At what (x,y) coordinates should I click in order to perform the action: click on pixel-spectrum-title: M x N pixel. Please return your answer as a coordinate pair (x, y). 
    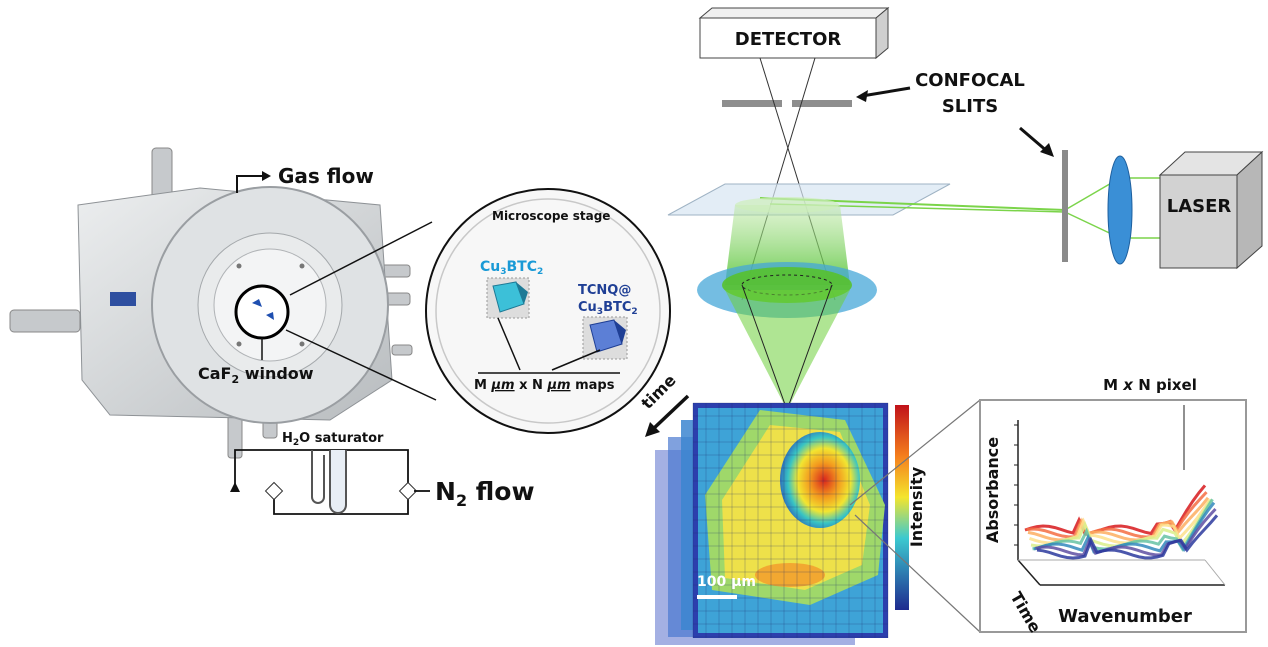
    Looking at the image, I should click on (1150, 385).